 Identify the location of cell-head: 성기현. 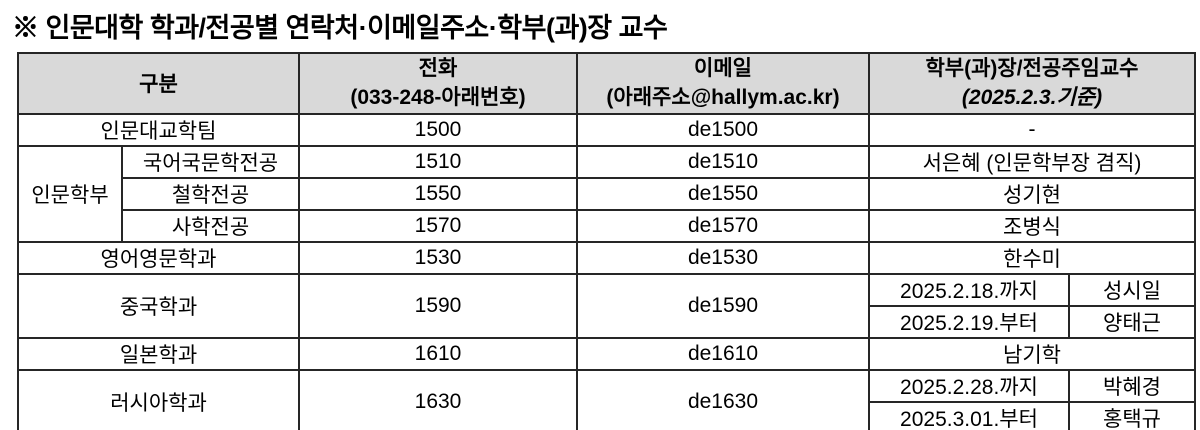
(1032, 193).